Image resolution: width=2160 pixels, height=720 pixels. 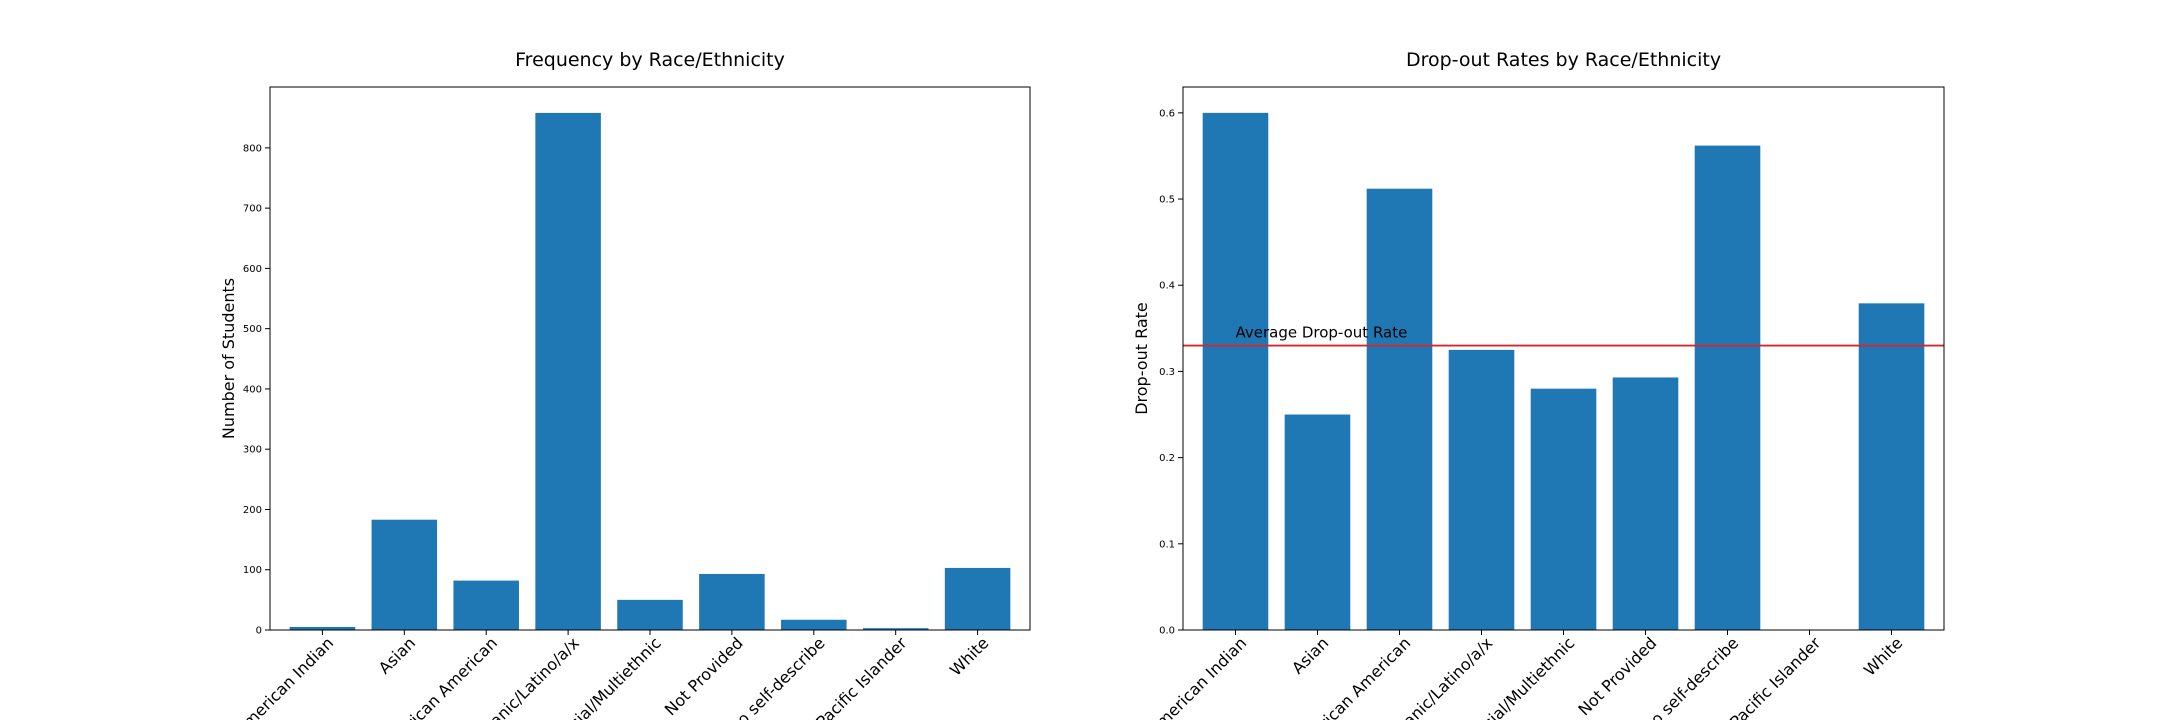 I want to click on chart-title: Drop-out Rates by Race/Ethnicity, so click(x=1563, y=60).